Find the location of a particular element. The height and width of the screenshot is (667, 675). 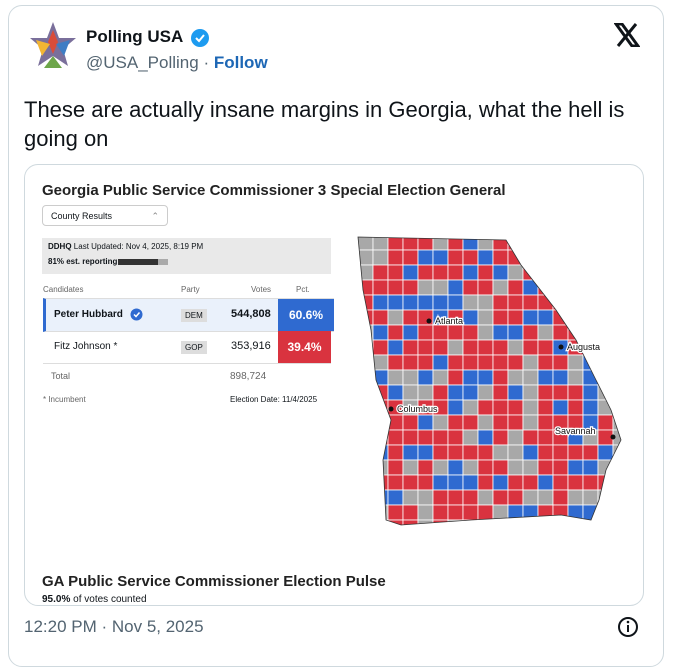

follow-button: Follow is located at coordinates (240, 62).